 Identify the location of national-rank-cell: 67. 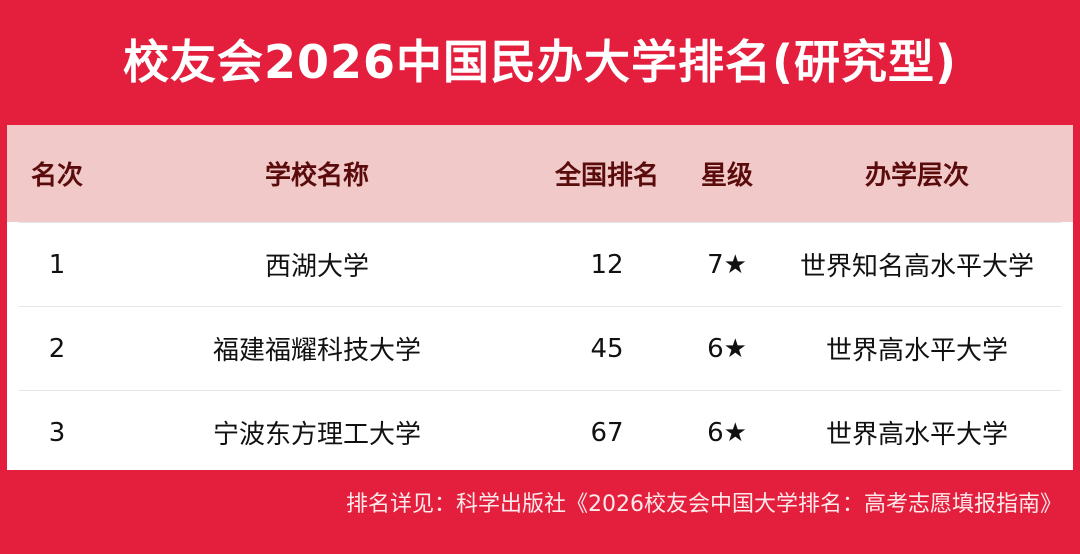
(607, 432).